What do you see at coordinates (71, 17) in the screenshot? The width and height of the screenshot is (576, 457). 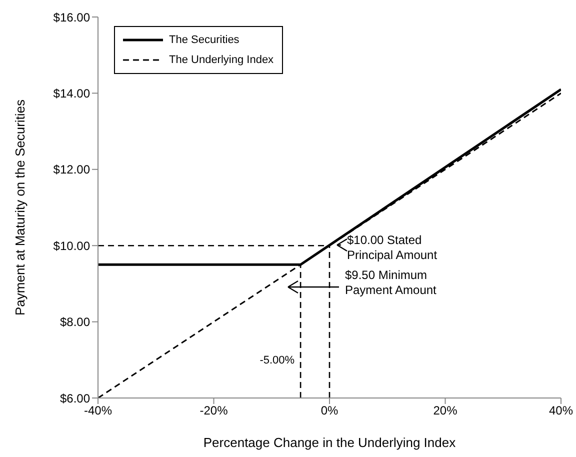 I see `y-tick-label: $16.00` at bounding box center [71, 17].